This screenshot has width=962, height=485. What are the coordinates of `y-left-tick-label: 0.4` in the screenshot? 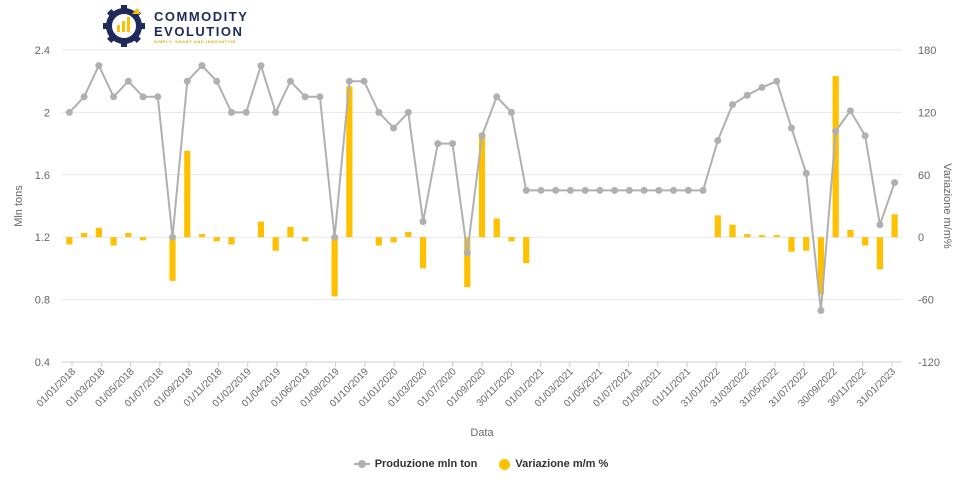 It's located at (42, 363).